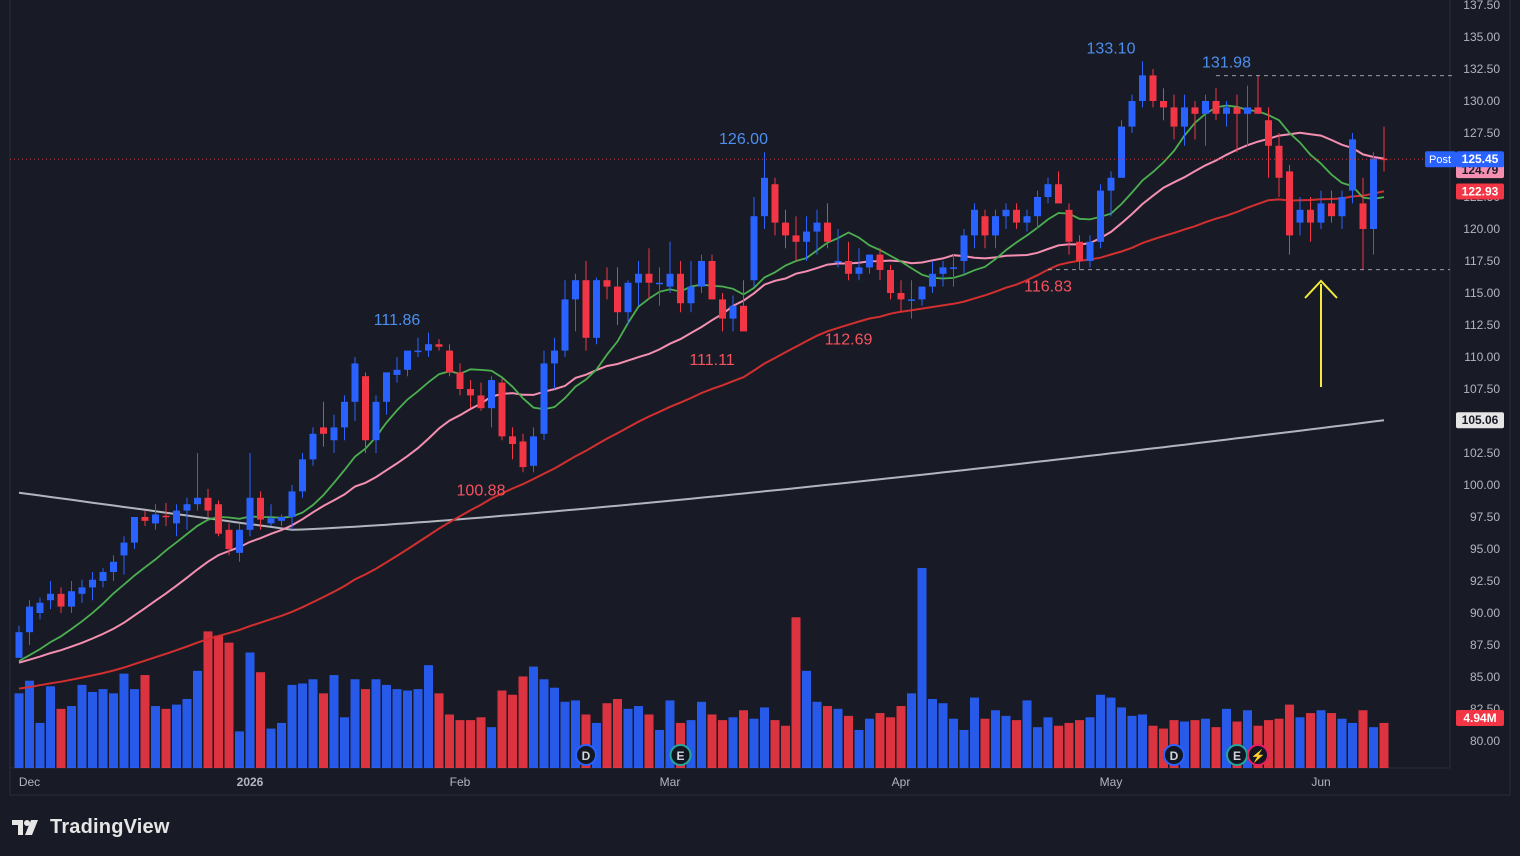 The width and height of the screenshot is (1520, 856). Describe the element at coordinates (1481, 101) in the screenshot. I see `y-tick-label: 130.00` at that location.